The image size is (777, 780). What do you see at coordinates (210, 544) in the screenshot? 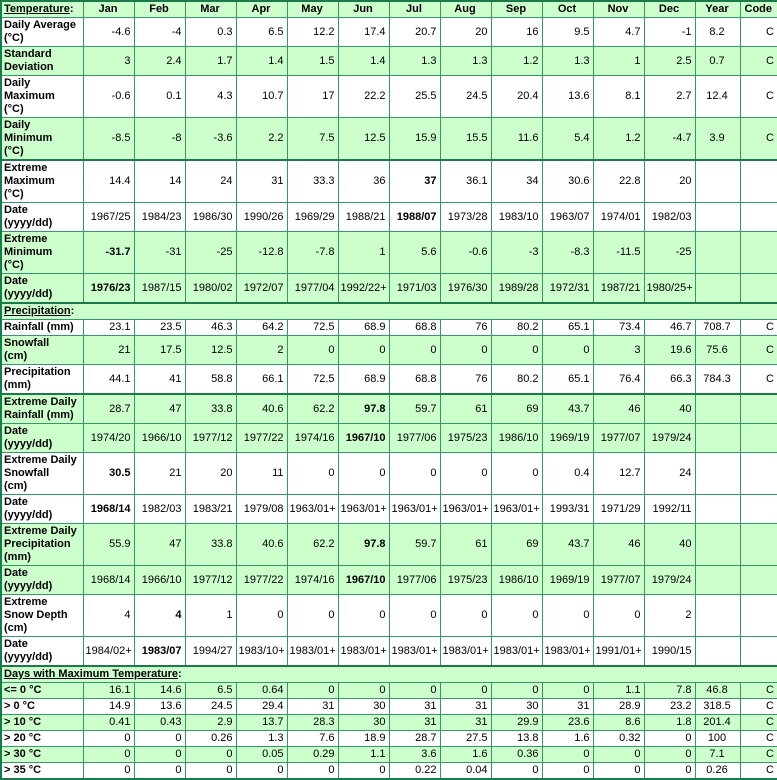
I see `data-cell: 33.8` at bounding box center [210, 544].